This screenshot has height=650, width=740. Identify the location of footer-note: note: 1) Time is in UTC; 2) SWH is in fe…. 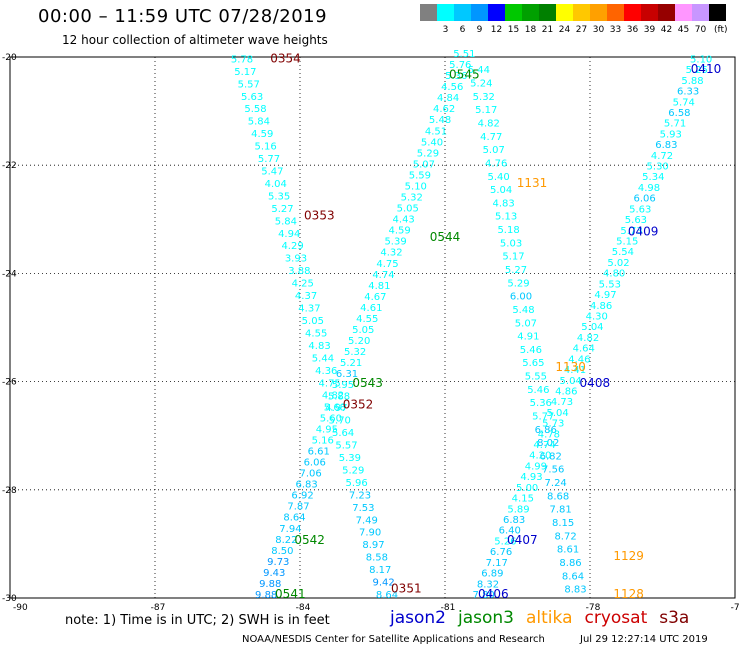
(197, 620).